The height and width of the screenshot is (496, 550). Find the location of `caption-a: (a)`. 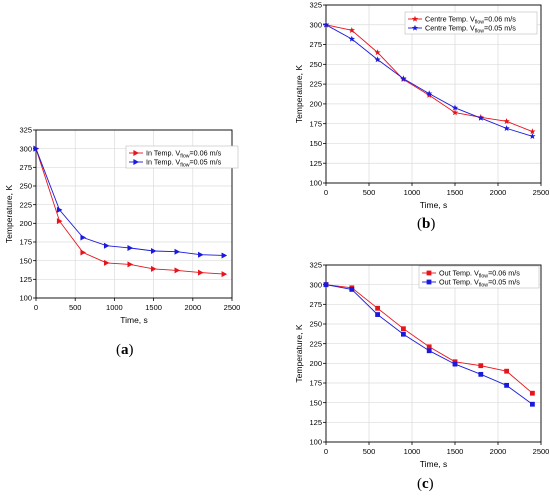

caption-a: (a) is located at coordinates (125, 350).